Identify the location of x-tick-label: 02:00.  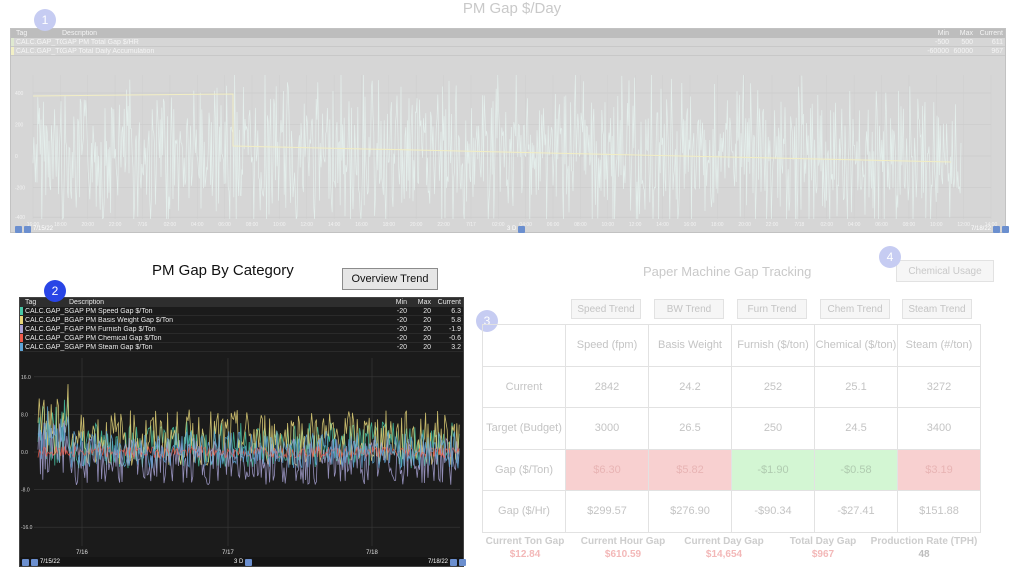
(498, 225).